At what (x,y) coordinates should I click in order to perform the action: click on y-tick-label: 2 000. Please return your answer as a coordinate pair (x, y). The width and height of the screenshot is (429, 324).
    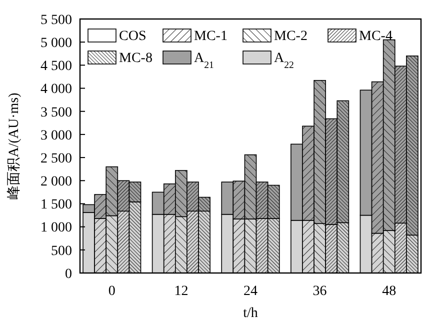
    Looking at the image, I should click on (56, 182).